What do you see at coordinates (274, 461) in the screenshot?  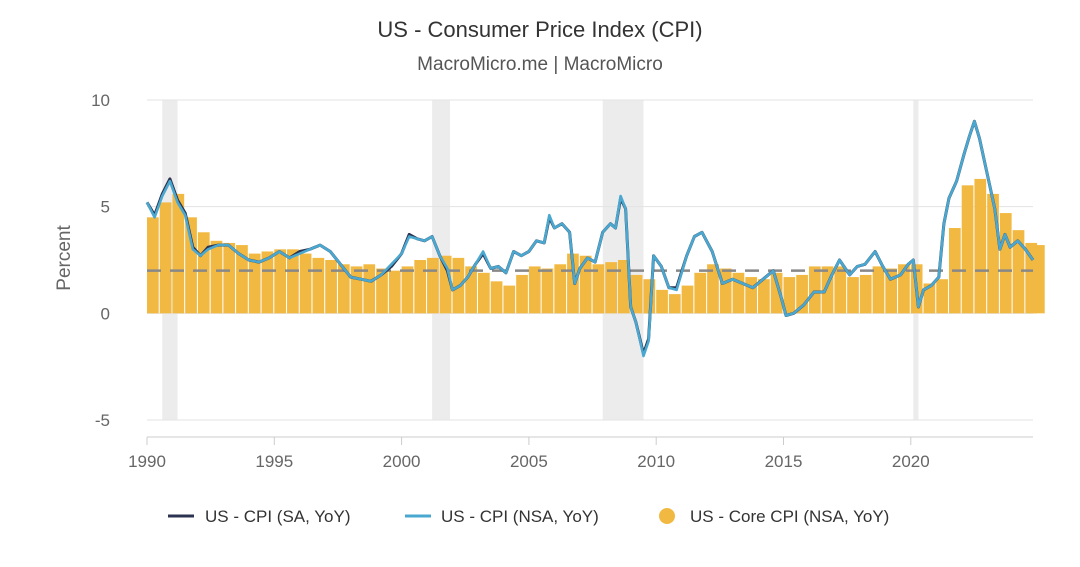 I see `x-tick-label: 1995` at bounding box center [274, 461].